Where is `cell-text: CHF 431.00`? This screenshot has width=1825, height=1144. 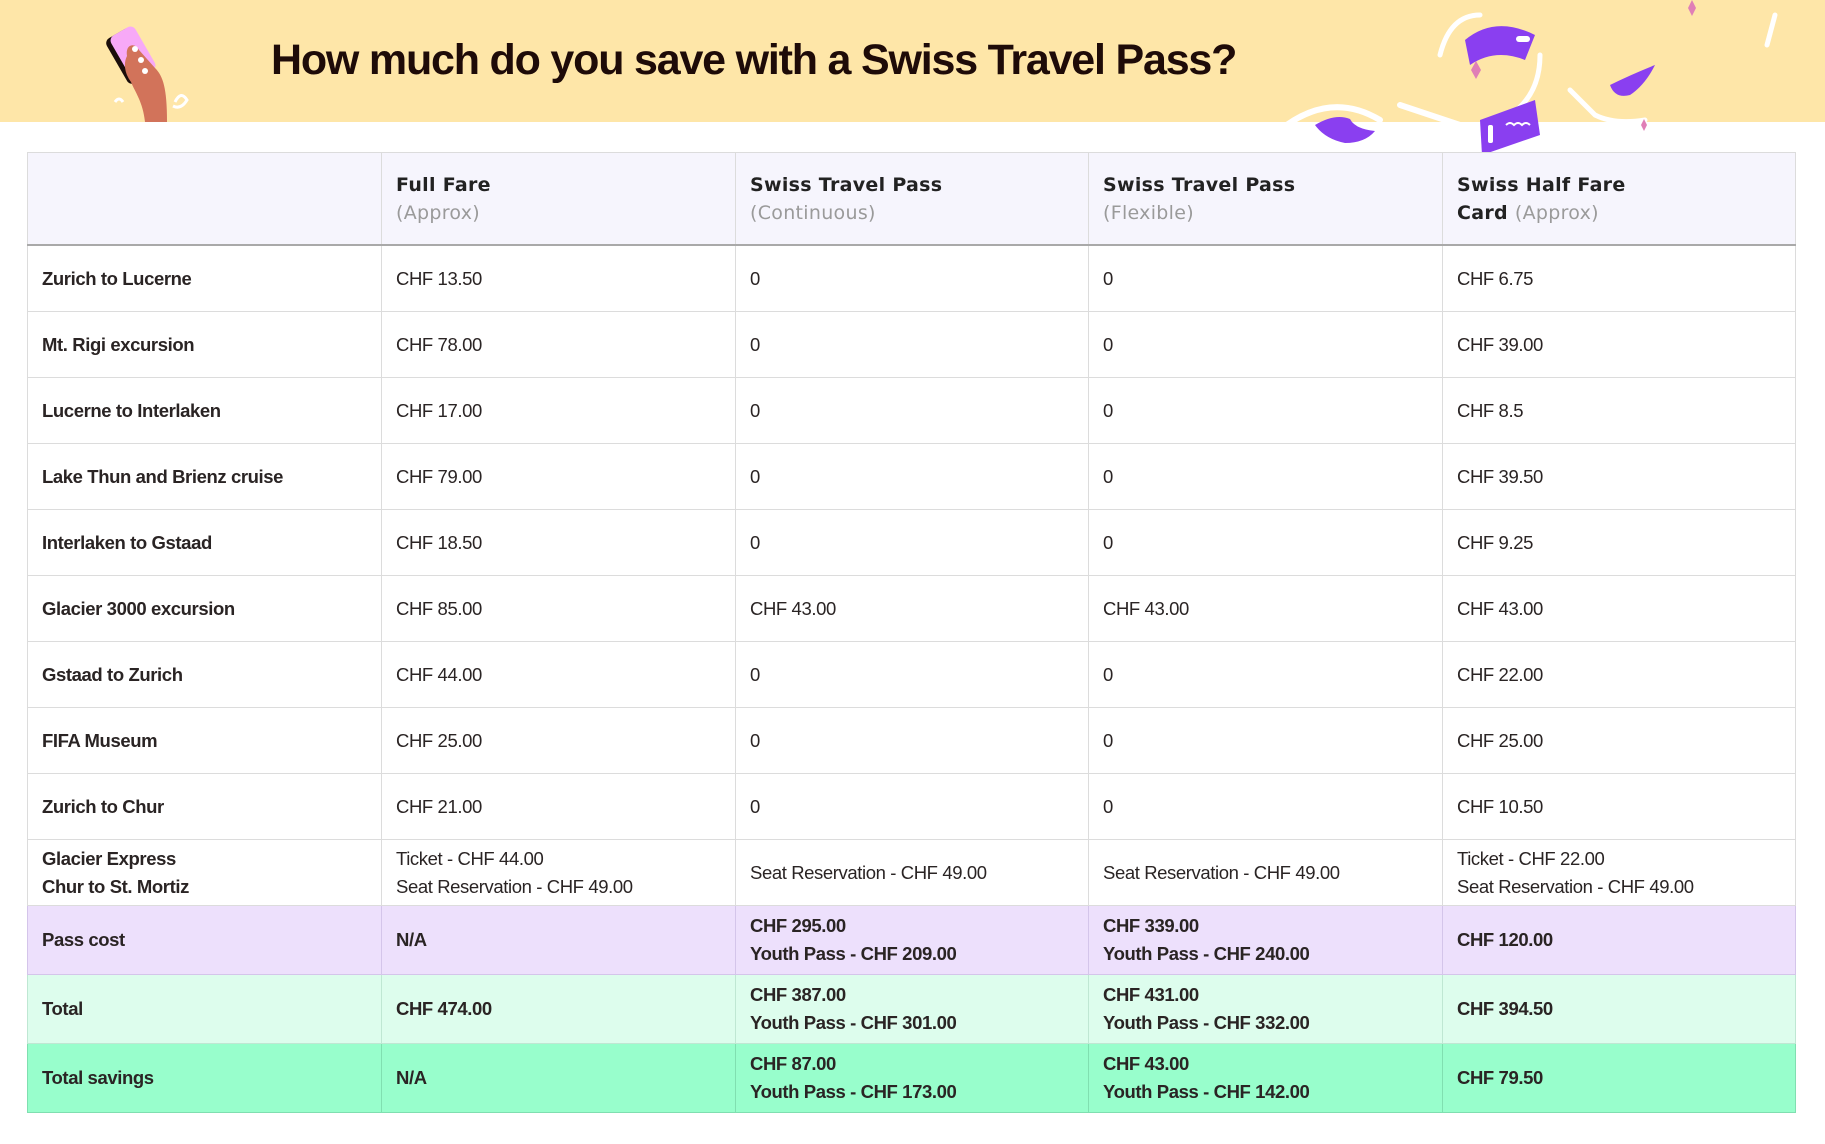 cell-text: CHF 431.00 is located at coordinates (1151, 994).